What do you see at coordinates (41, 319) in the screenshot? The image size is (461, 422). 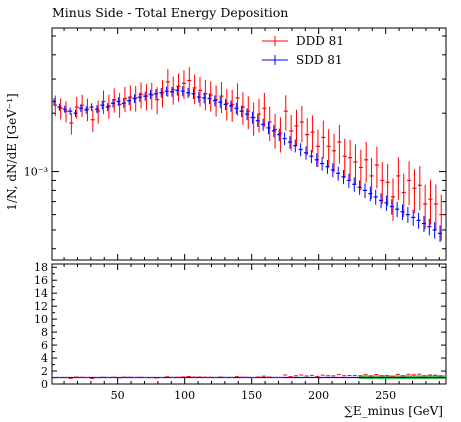 I see `ratio-y-tick-label: 10` at bounding box center [41, 319].